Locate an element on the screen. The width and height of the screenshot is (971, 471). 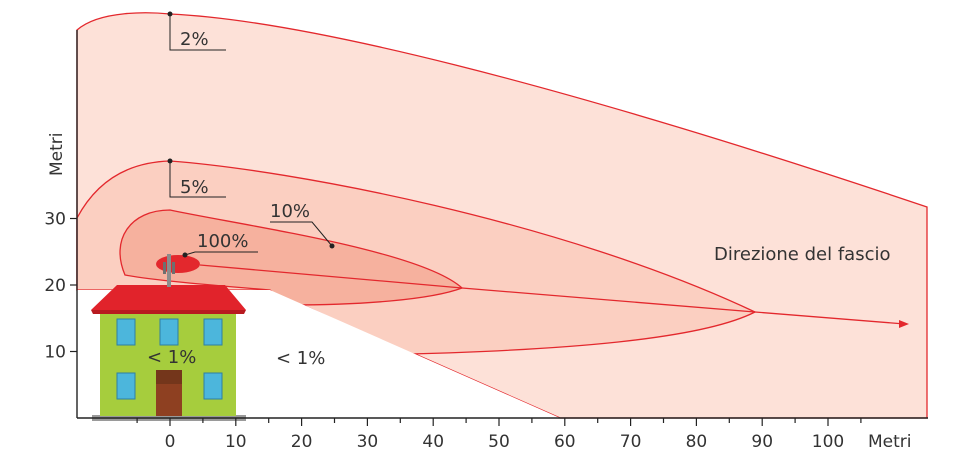
x-tick-label: 40 is located at coordinates (433, 442).